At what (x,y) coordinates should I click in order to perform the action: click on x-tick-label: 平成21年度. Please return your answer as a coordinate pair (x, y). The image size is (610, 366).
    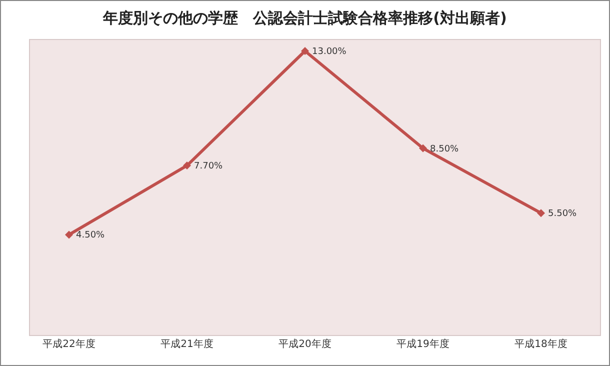
    Looking at the image, I should click on (187, 344).